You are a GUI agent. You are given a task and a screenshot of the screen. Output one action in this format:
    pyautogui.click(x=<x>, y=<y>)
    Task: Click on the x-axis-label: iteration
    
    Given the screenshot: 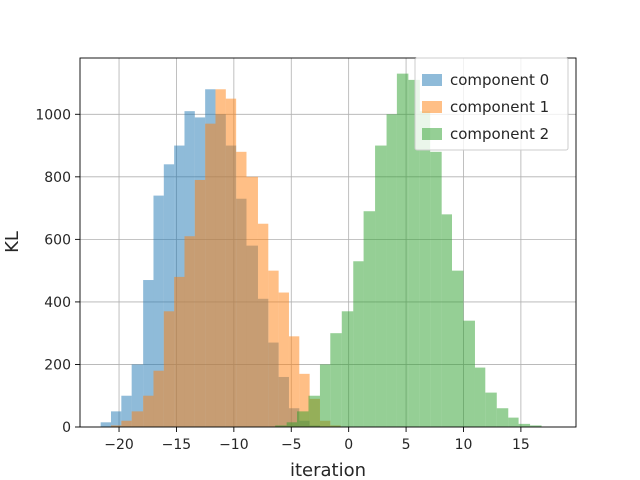 What is the action you would take?
    pyautogui.click(x=328, y=470)
    